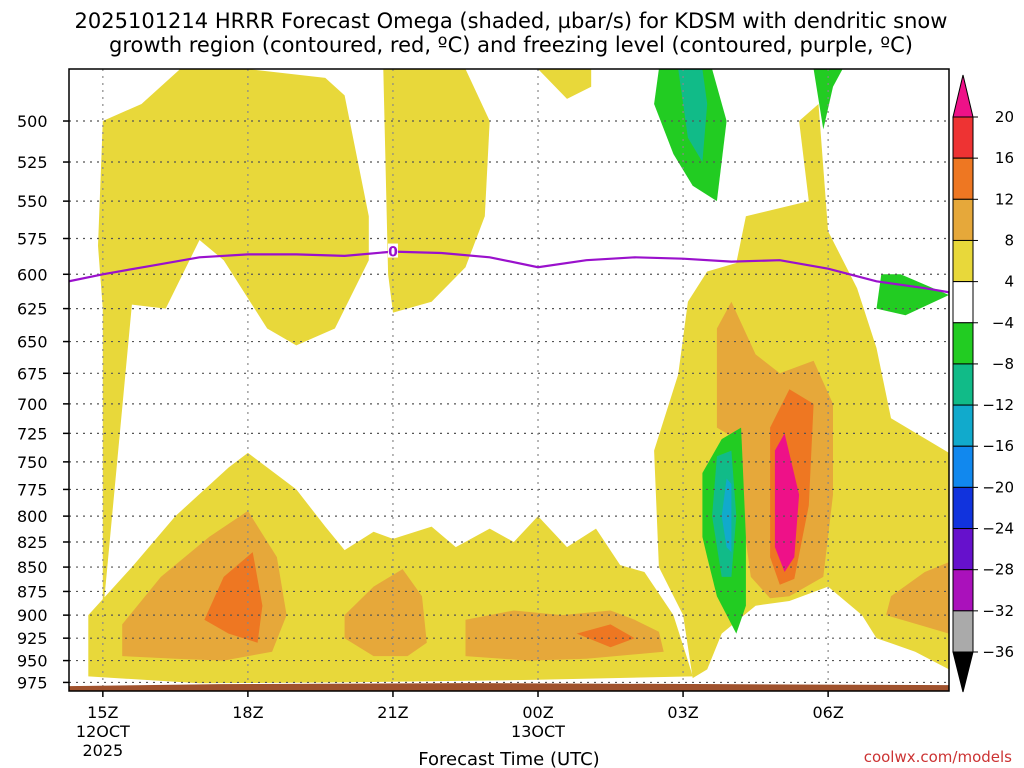 This screenshot has width=1024, height=768. What do you see at coordinates (963, 672) in the screenshot?
I see `colorbar-bottom-arrow` at bounding box center [963, 672].